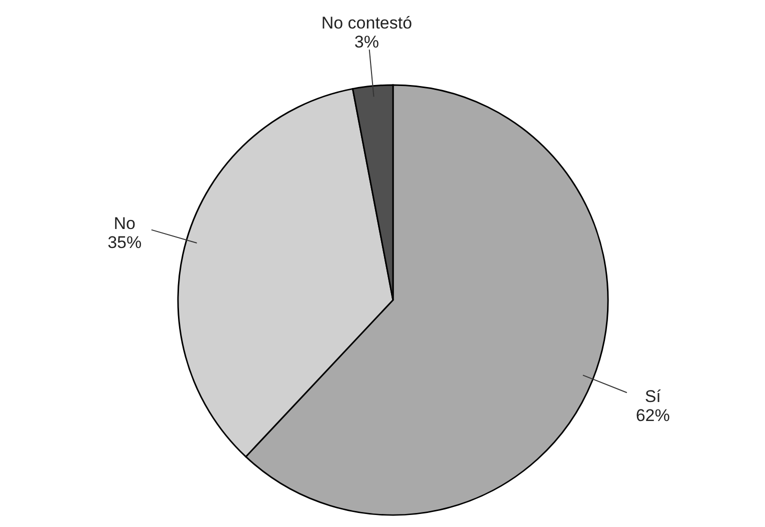 The height and width of the screenshot is (527, 765). Describe the element at coordinates (653, 415) in the screenshot. I see `data-label: 62%` at that location.